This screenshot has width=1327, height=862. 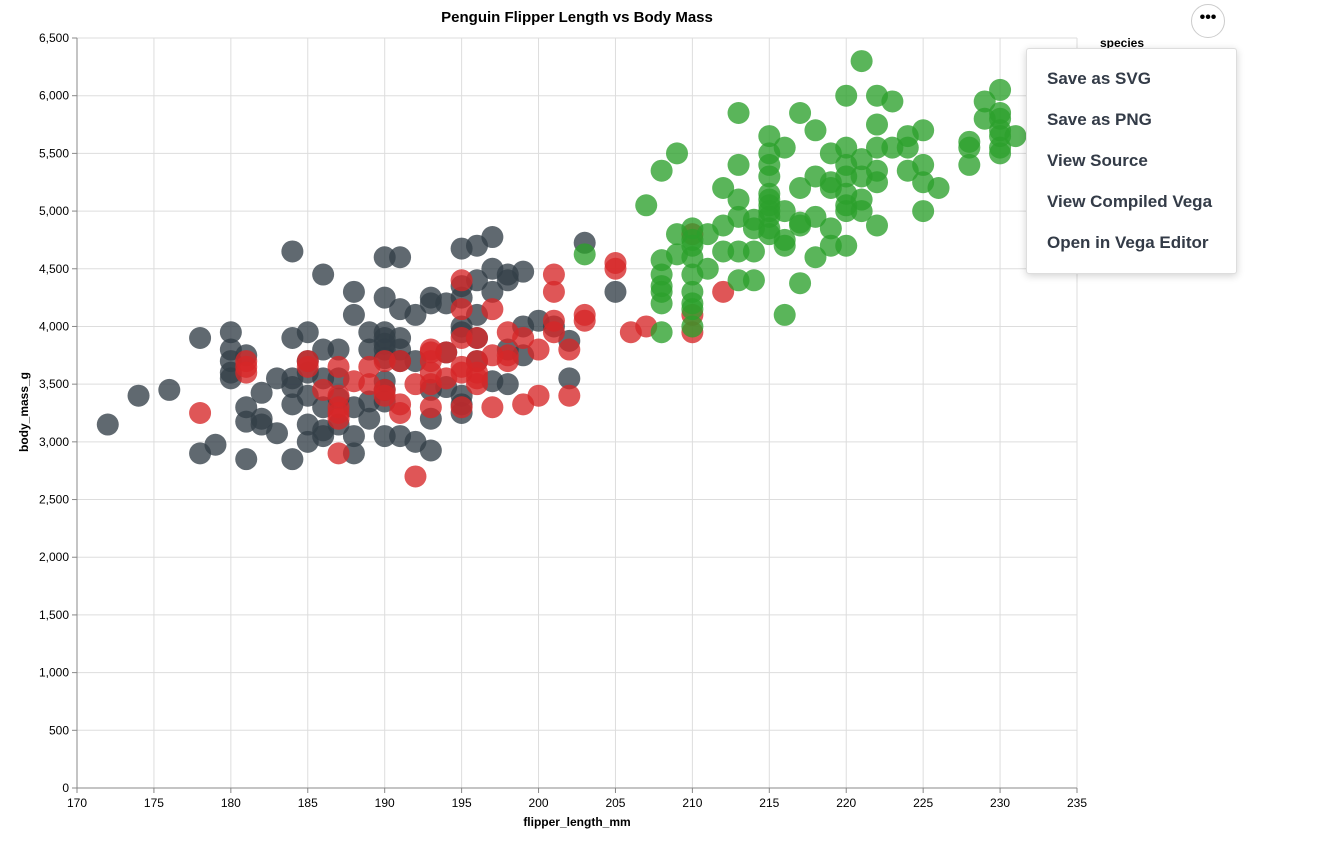 What do you see at coordinates (1097, 160) in the screenshot?
I see `view-source-item: View Source` at bounding box center [1097, 160].